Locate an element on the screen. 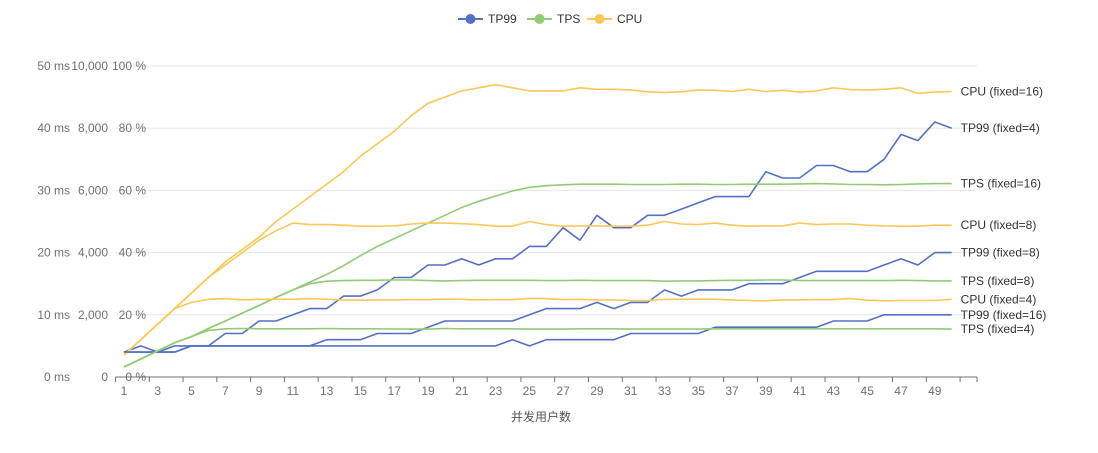 The width and height of the screenshot is (1098, 453). y-tick-label-tp99: 0 ms is located at coordinates (57, 377).